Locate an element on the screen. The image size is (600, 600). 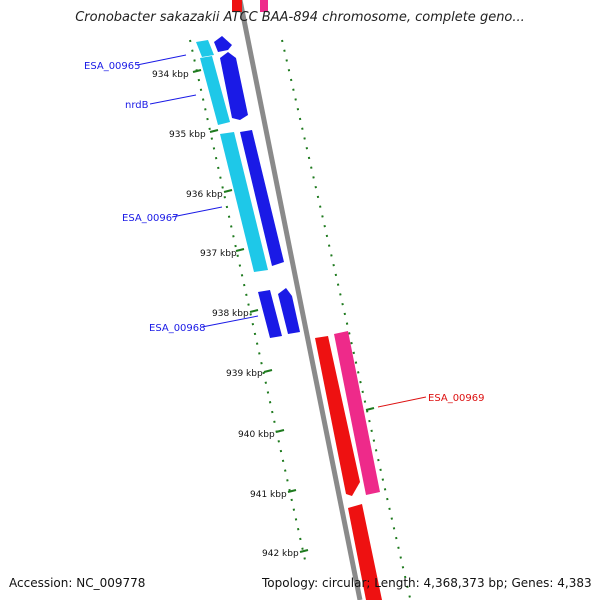
partial-cds-top is located at coordinates (264, 6).